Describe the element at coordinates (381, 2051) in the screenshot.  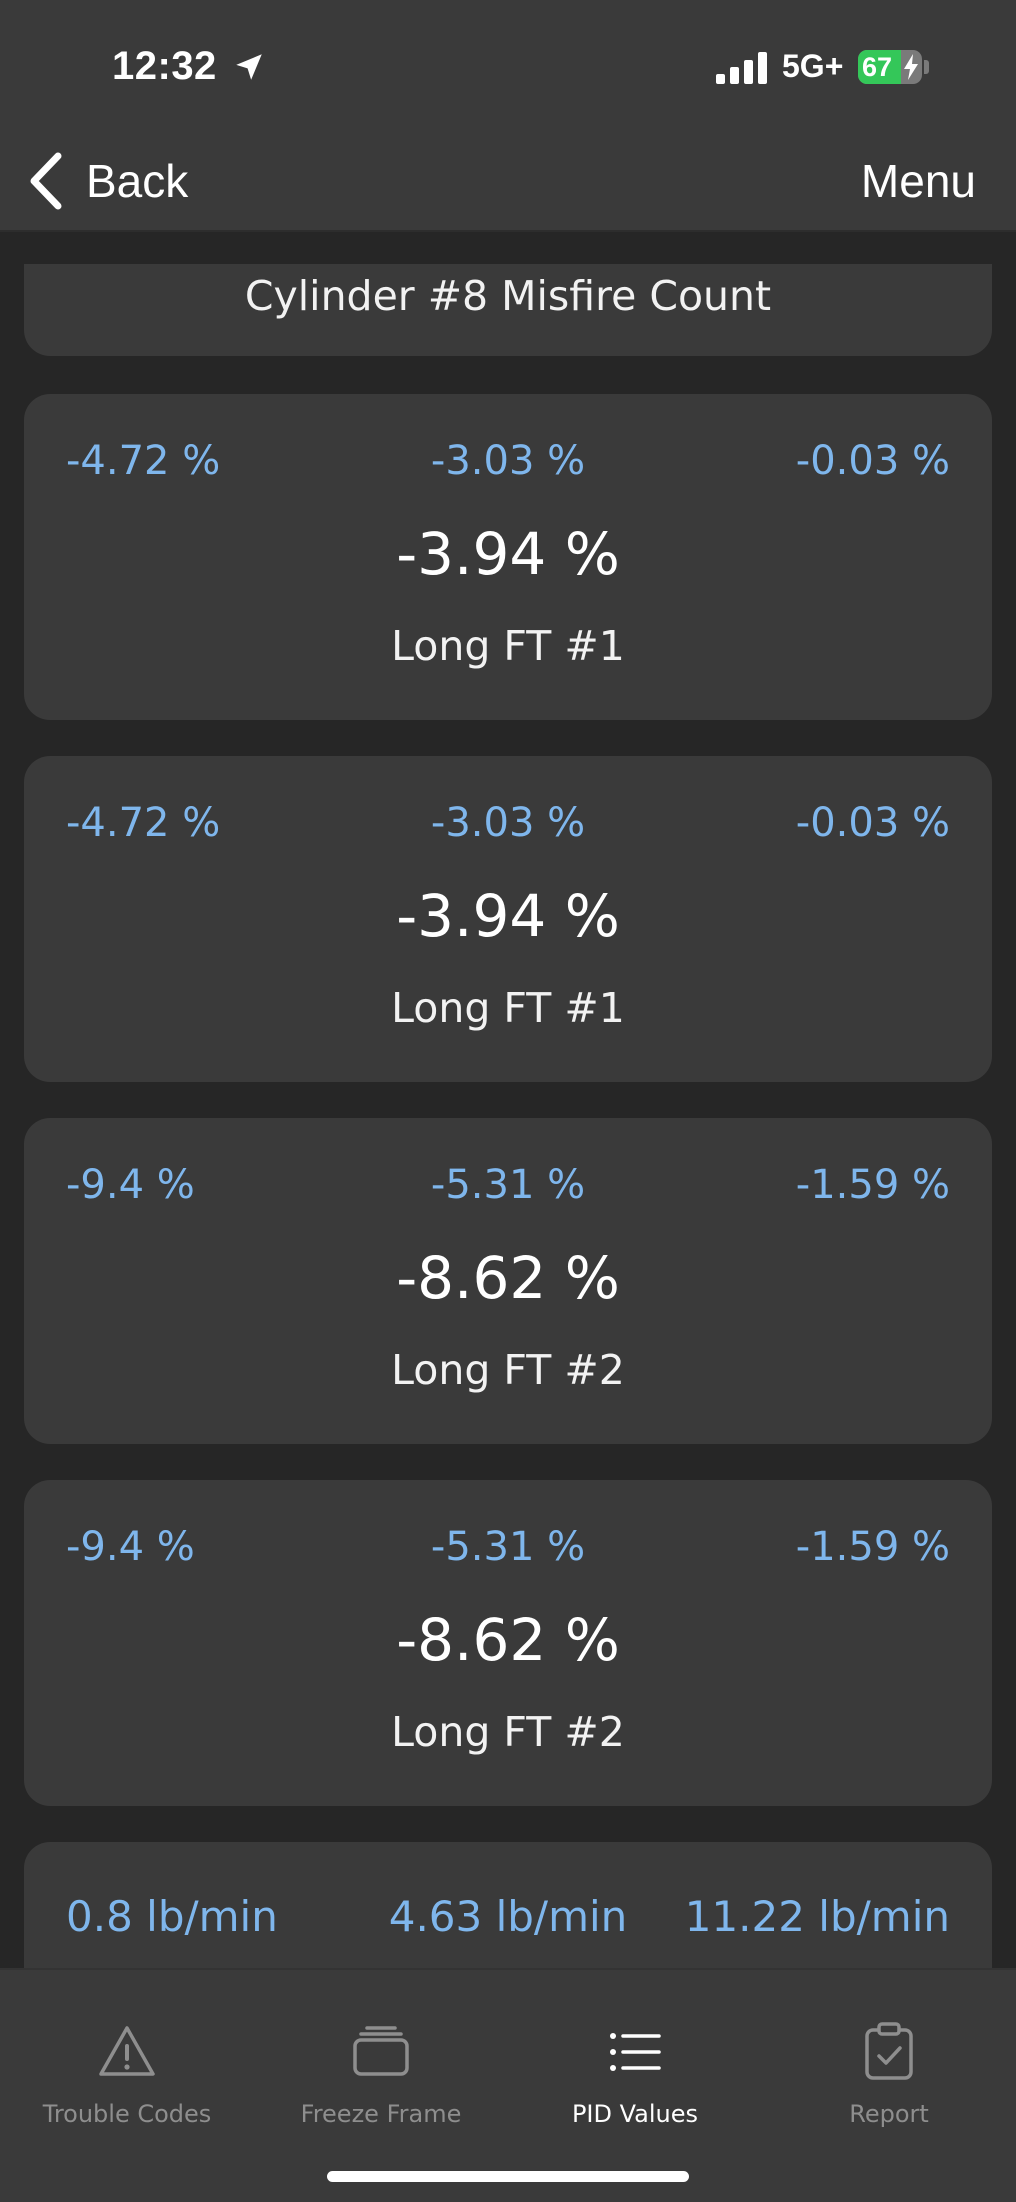
I see `stacked-frames-icon` at that location.